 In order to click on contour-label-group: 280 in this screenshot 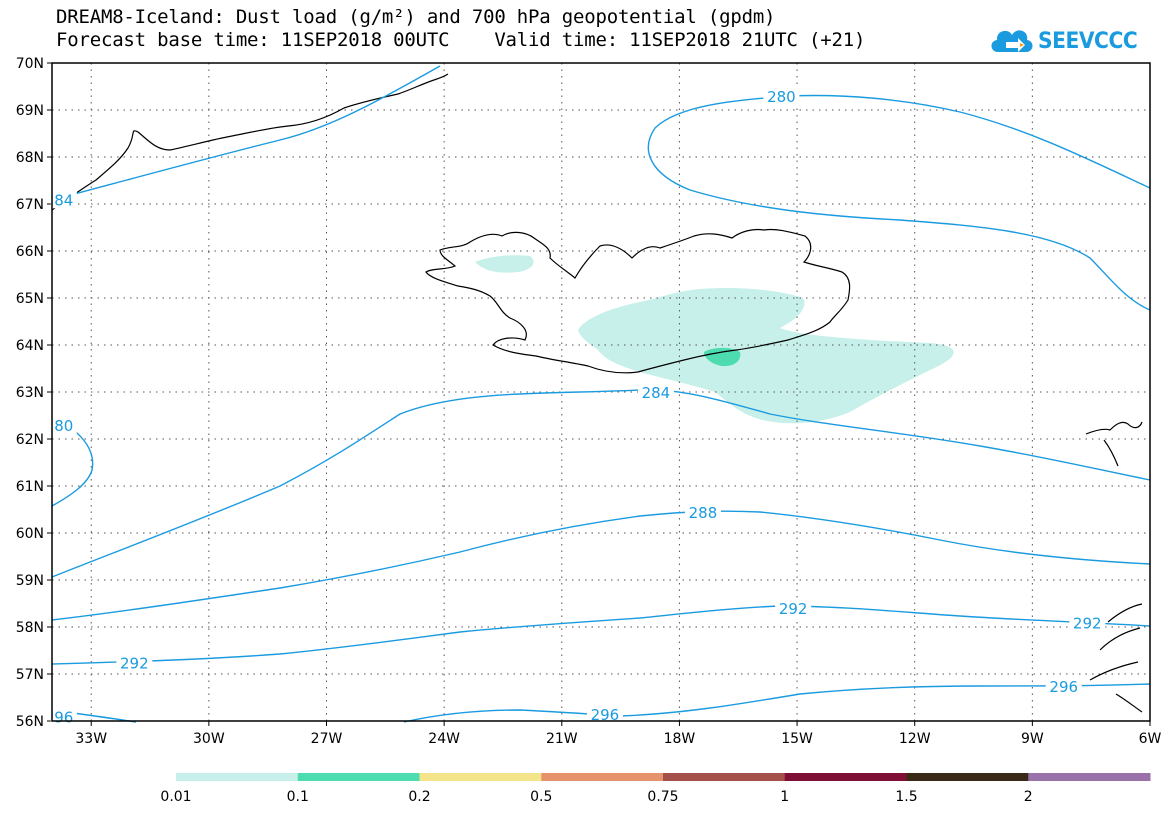, I will do `click(781, 96)`.